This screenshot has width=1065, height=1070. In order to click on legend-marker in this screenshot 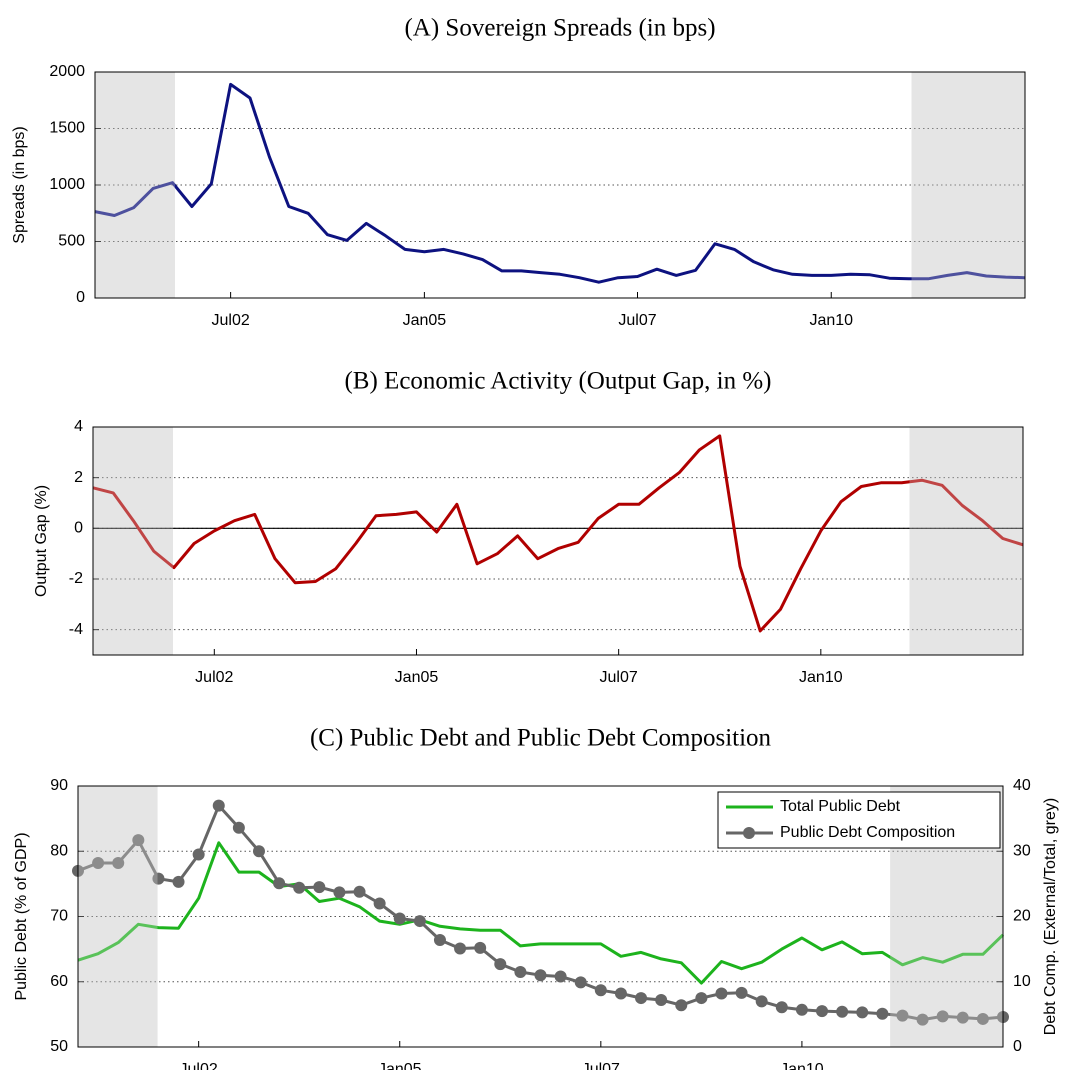, I will do `click(749, 833)`.